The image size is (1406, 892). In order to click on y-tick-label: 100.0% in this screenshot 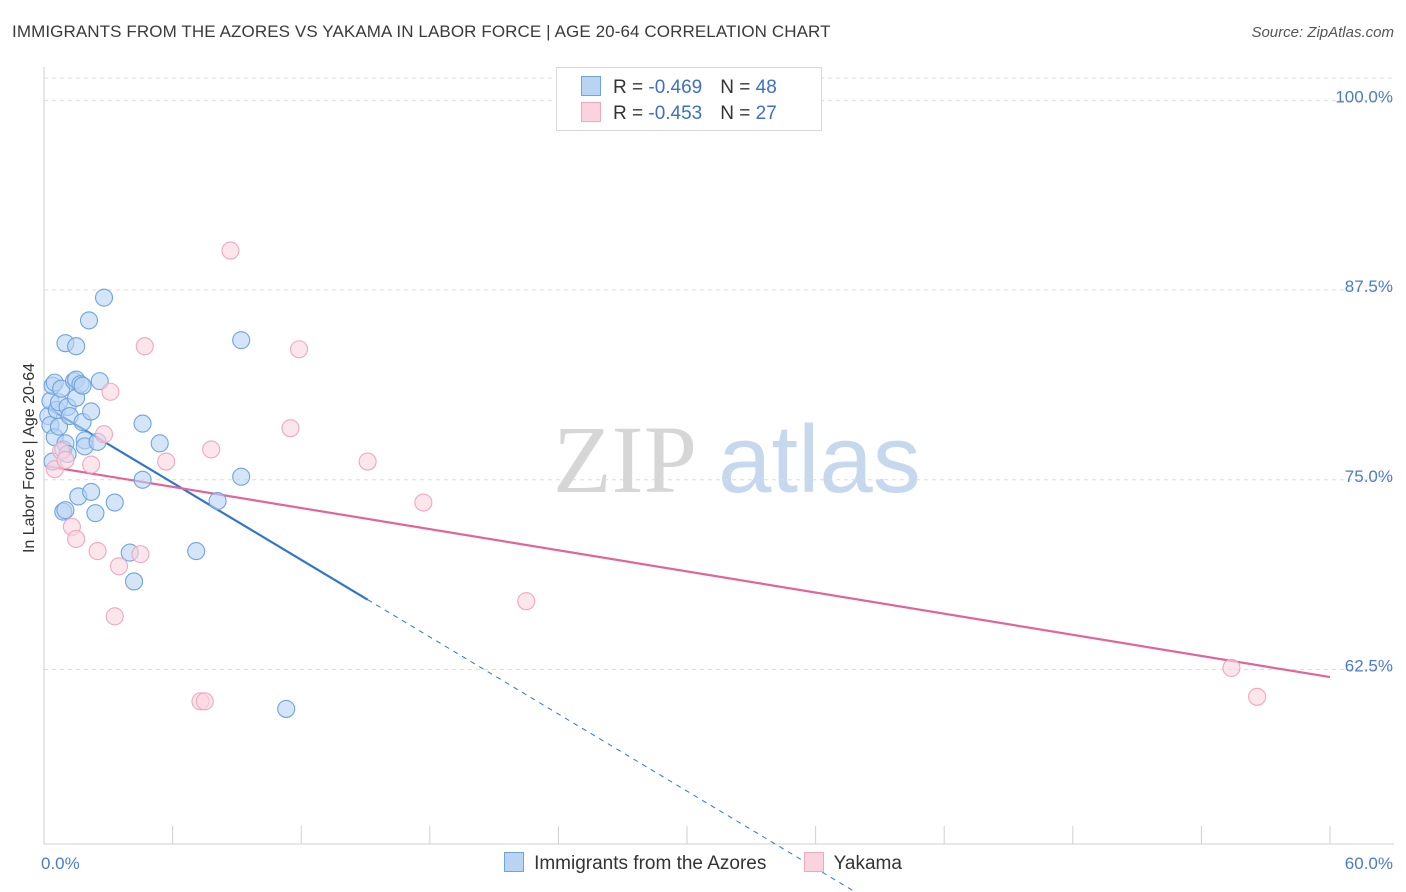, I will do `click(1364, 96)`.